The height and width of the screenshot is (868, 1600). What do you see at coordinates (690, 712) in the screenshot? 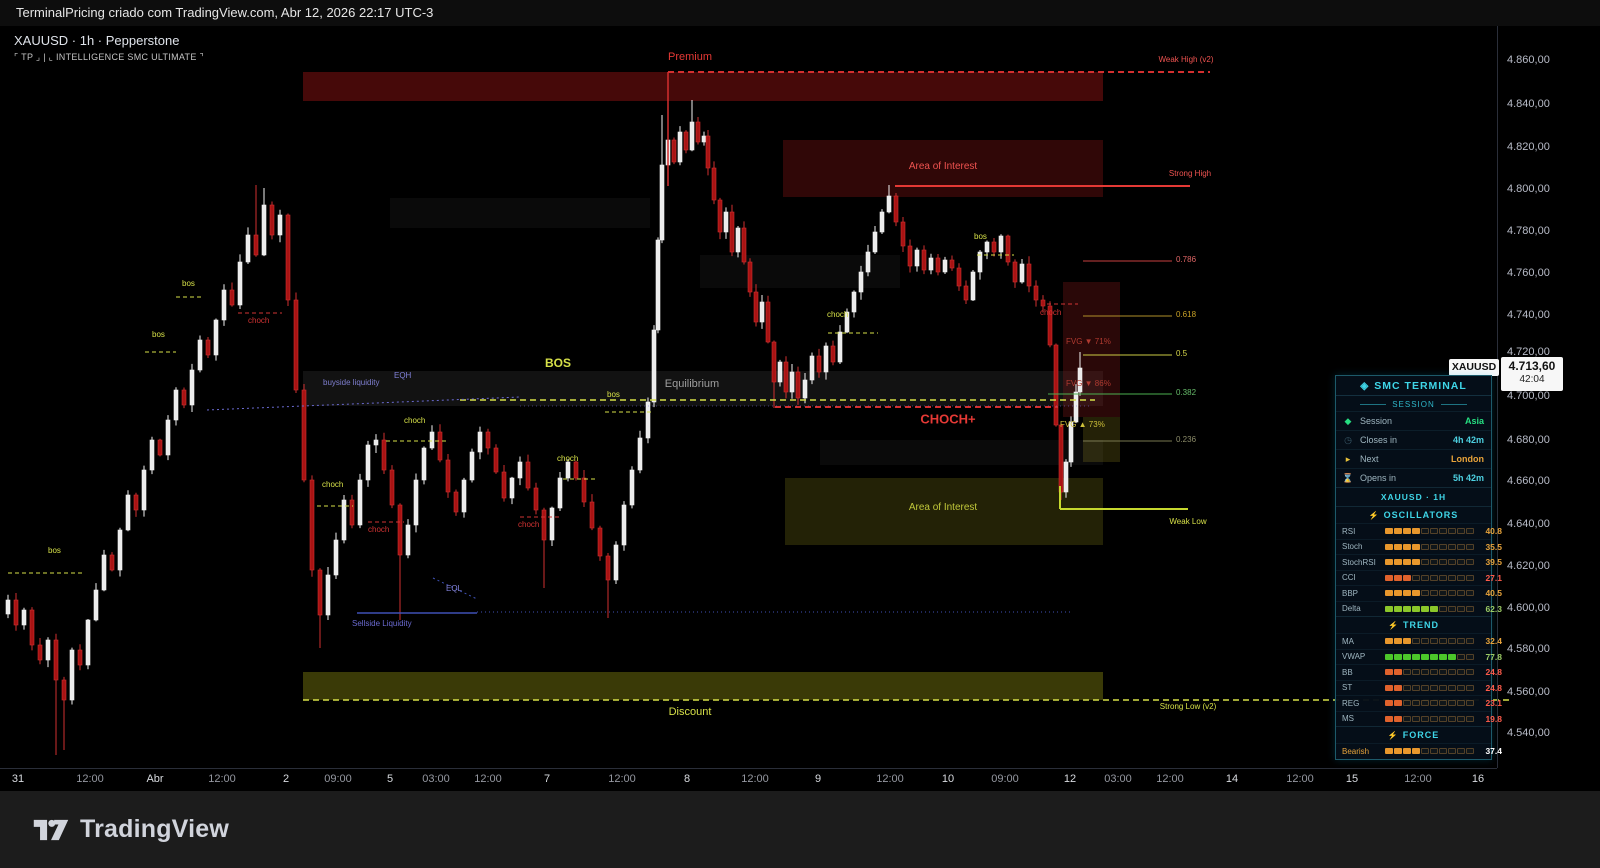
I see `chart-label: Discount` at bounding box center [690, 712].